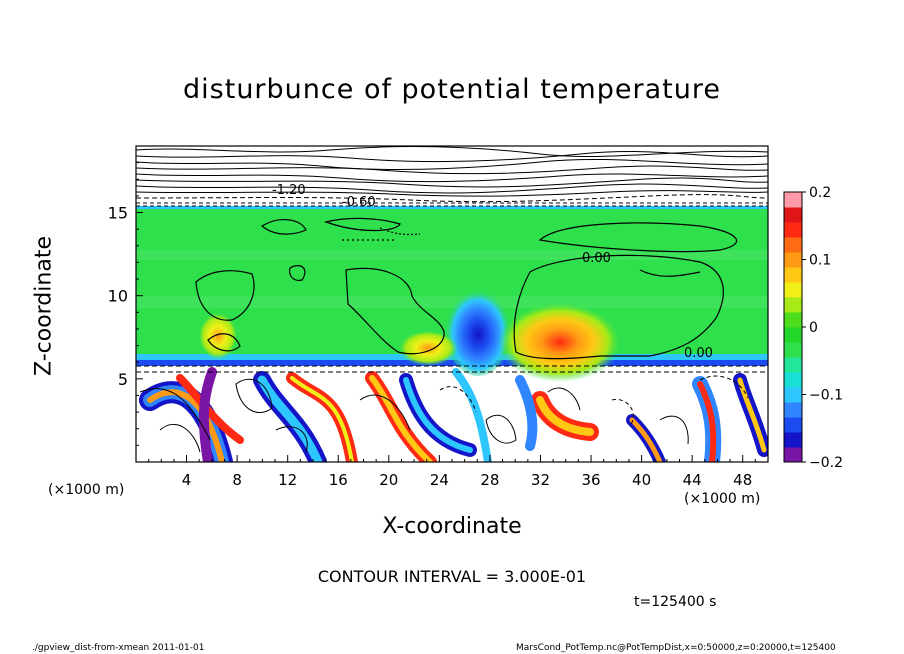  I want to click on time-stamp: t=125400 s, so click(675, 602).